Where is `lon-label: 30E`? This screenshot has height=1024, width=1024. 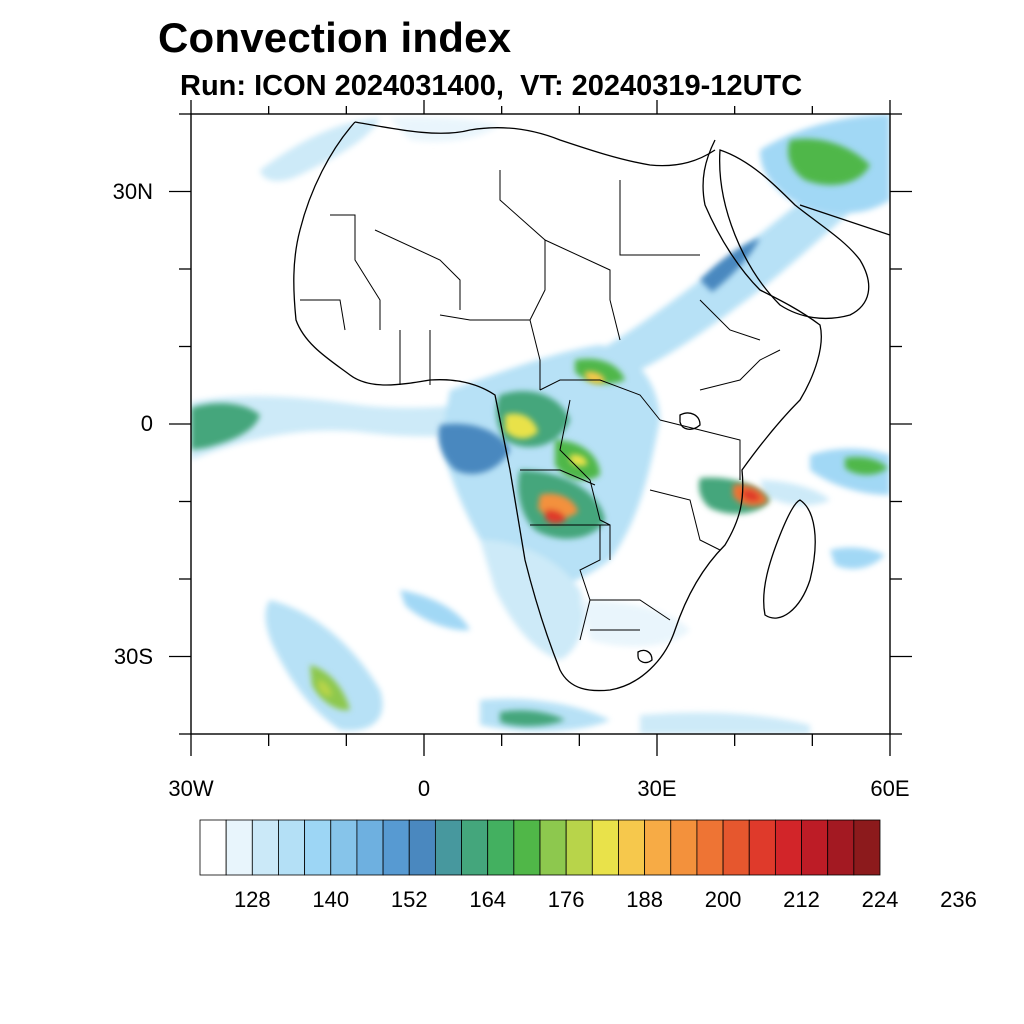
lon-label: 30E is located at coordinates (657, 788).